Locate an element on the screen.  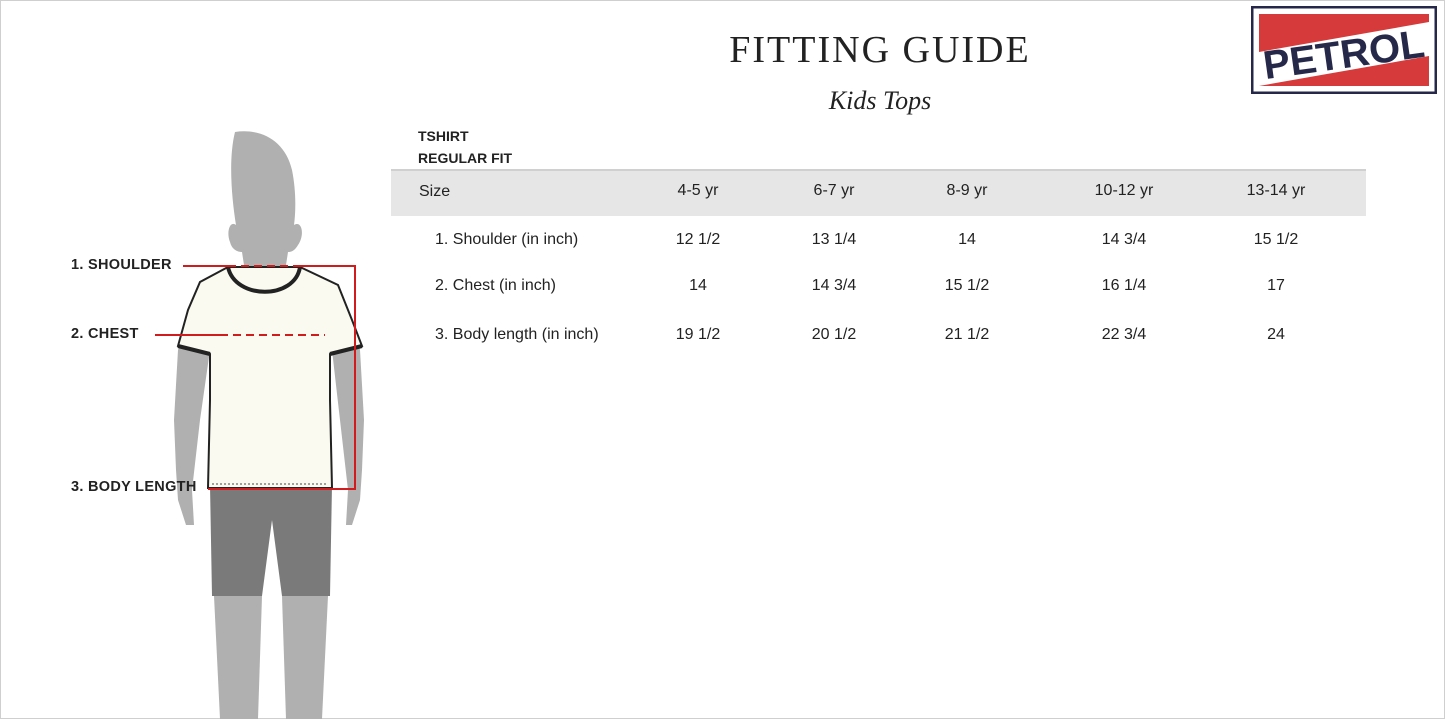
table-cell: 19 1/2 is located at coordinates (698, 334).